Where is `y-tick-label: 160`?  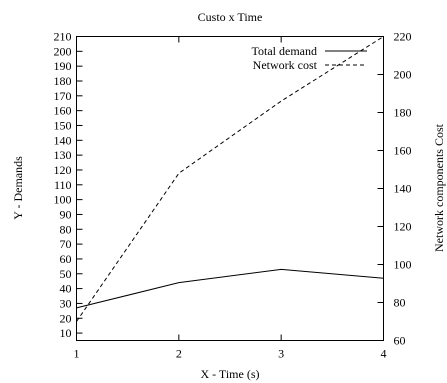
y-tick-label: 160 is located at coordinates (63, 111).